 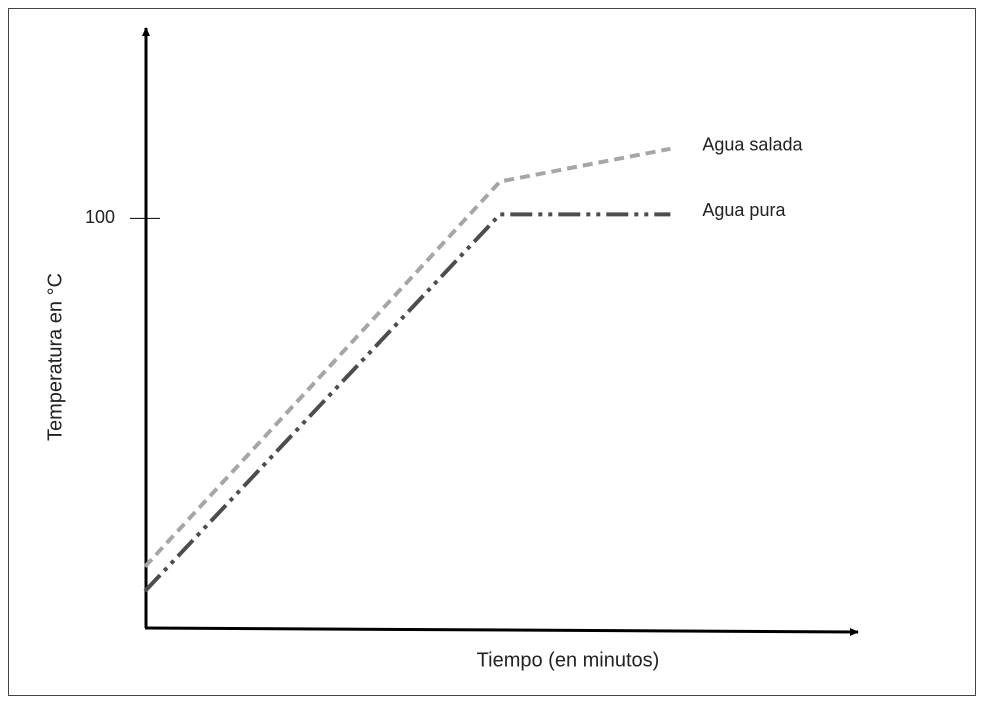 What do you see at coordinates (752, 145) in the screenshot?
I see `legend-label: Agua salada` at bounding box center [752, 145].